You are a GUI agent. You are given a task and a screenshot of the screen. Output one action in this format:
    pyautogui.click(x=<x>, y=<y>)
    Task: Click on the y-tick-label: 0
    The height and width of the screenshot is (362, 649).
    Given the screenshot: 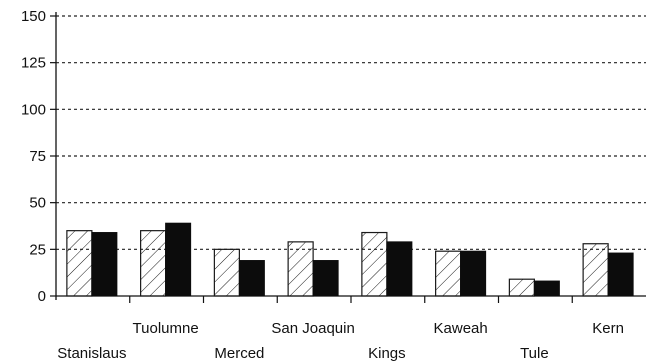 What is the action you would take?
    pyautogui.click(x=42, y=296)
    